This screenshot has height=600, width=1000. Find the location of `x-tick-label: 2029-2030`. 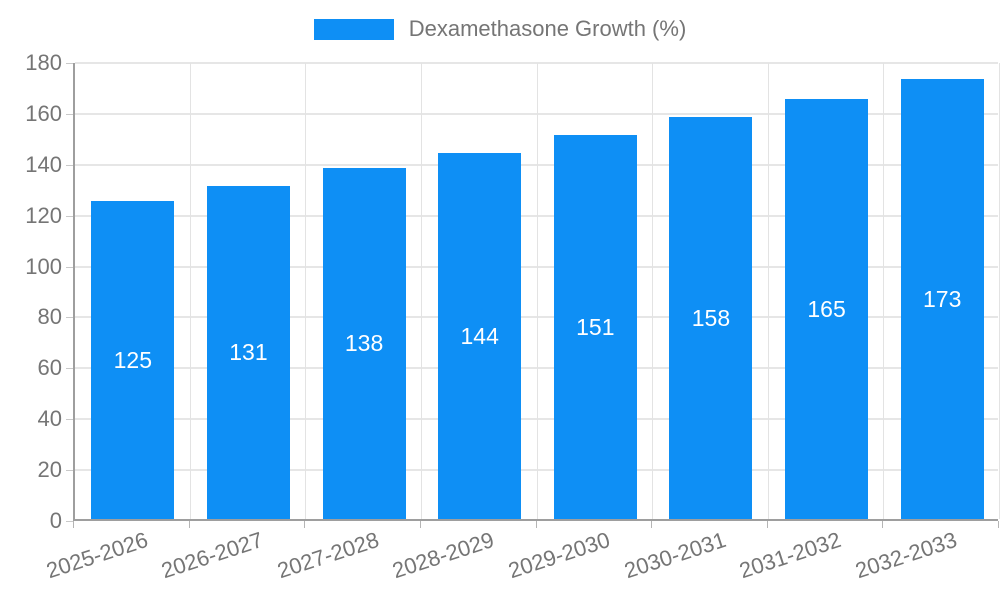

x-tick-label: 2029-2030 is located at coordinates (559, 555).